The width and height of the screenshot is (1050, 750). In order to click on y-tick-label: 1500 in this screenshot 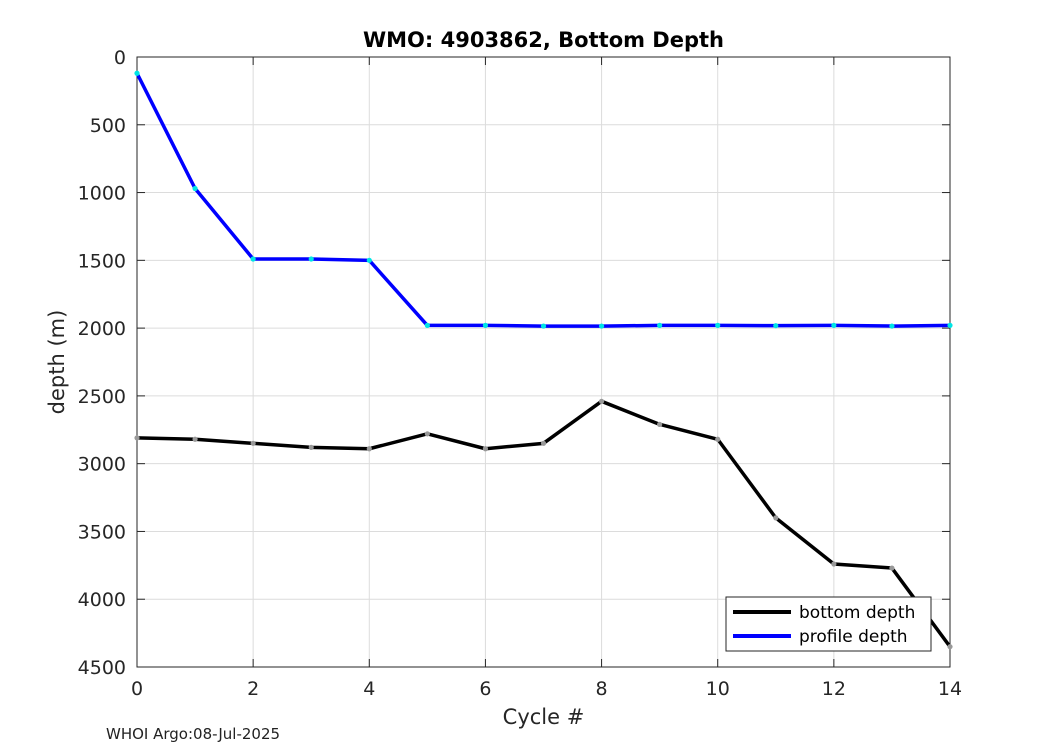, I will do `click(102, 261)`.